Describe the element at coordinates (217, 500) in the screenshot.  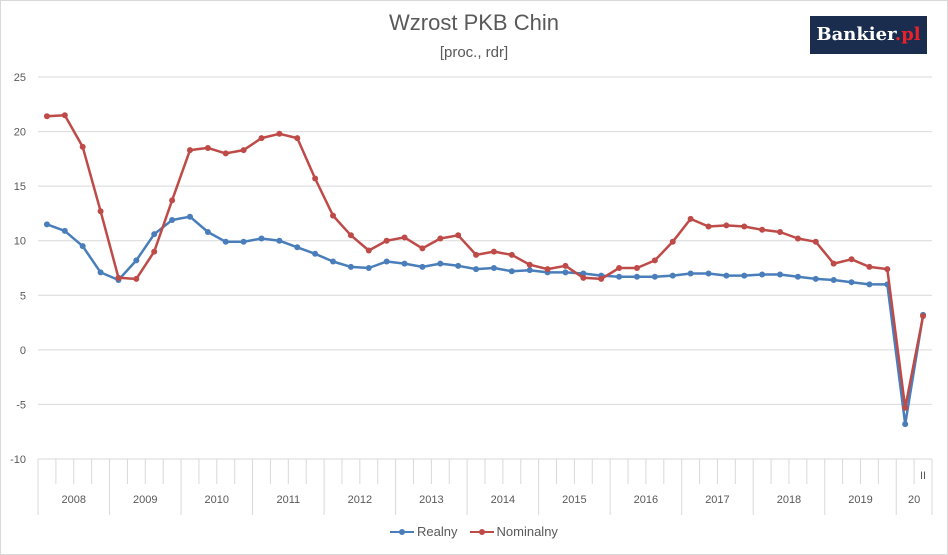
I see `x-tick-label: 2010` at that location.